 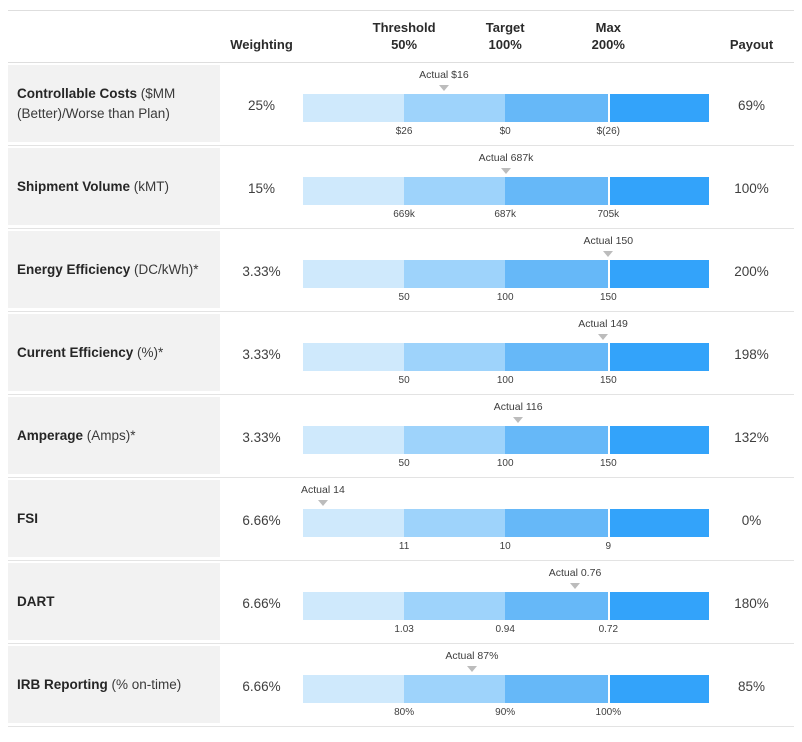 I want to click on actual-value-label: Actual 149, so click(x=603, y=324).